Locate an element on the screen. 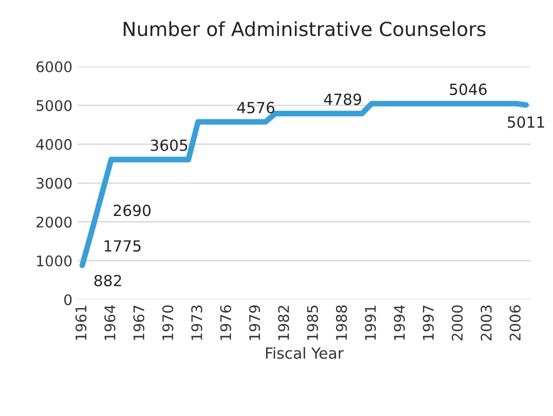  x-tick-label: 2000 is located at coordinates (457, 322).